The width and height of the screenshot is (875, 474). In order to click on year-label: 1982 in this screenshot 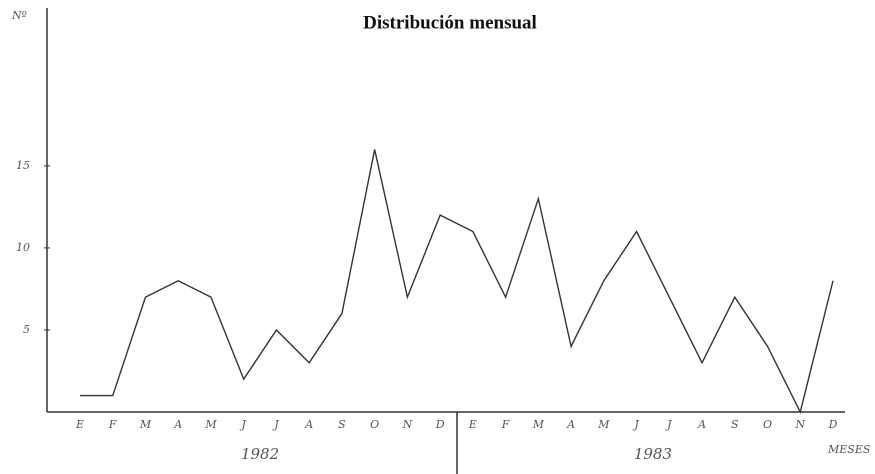, I will do `click(260, 454)`.